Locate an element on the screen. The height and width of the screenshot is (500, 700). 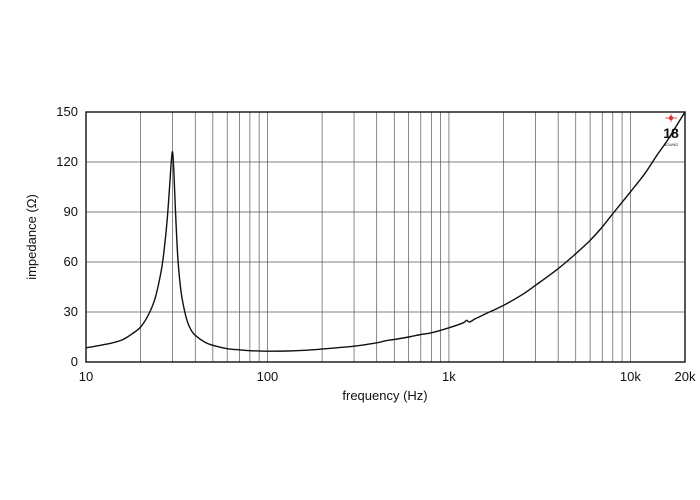
x-tick-label: 20k is located at coordinates (685, 376).